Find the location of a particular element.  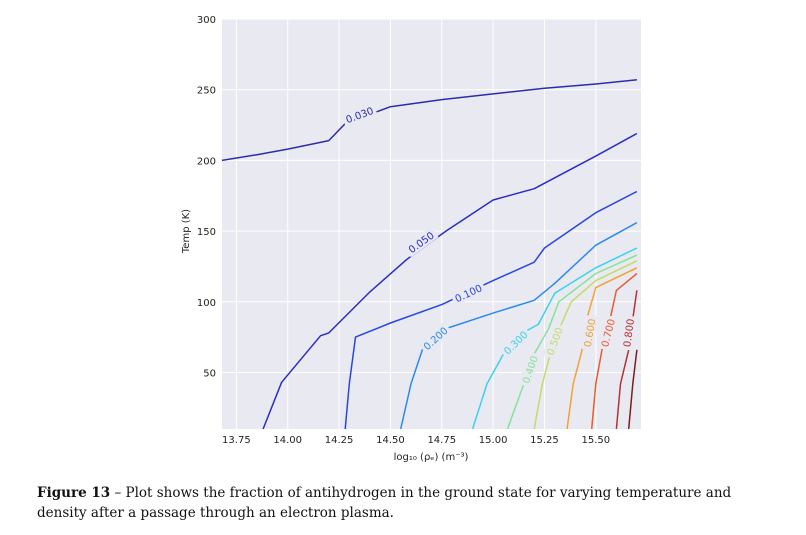

x-tick-label: 14.50 is located at coordinates (390, 440).